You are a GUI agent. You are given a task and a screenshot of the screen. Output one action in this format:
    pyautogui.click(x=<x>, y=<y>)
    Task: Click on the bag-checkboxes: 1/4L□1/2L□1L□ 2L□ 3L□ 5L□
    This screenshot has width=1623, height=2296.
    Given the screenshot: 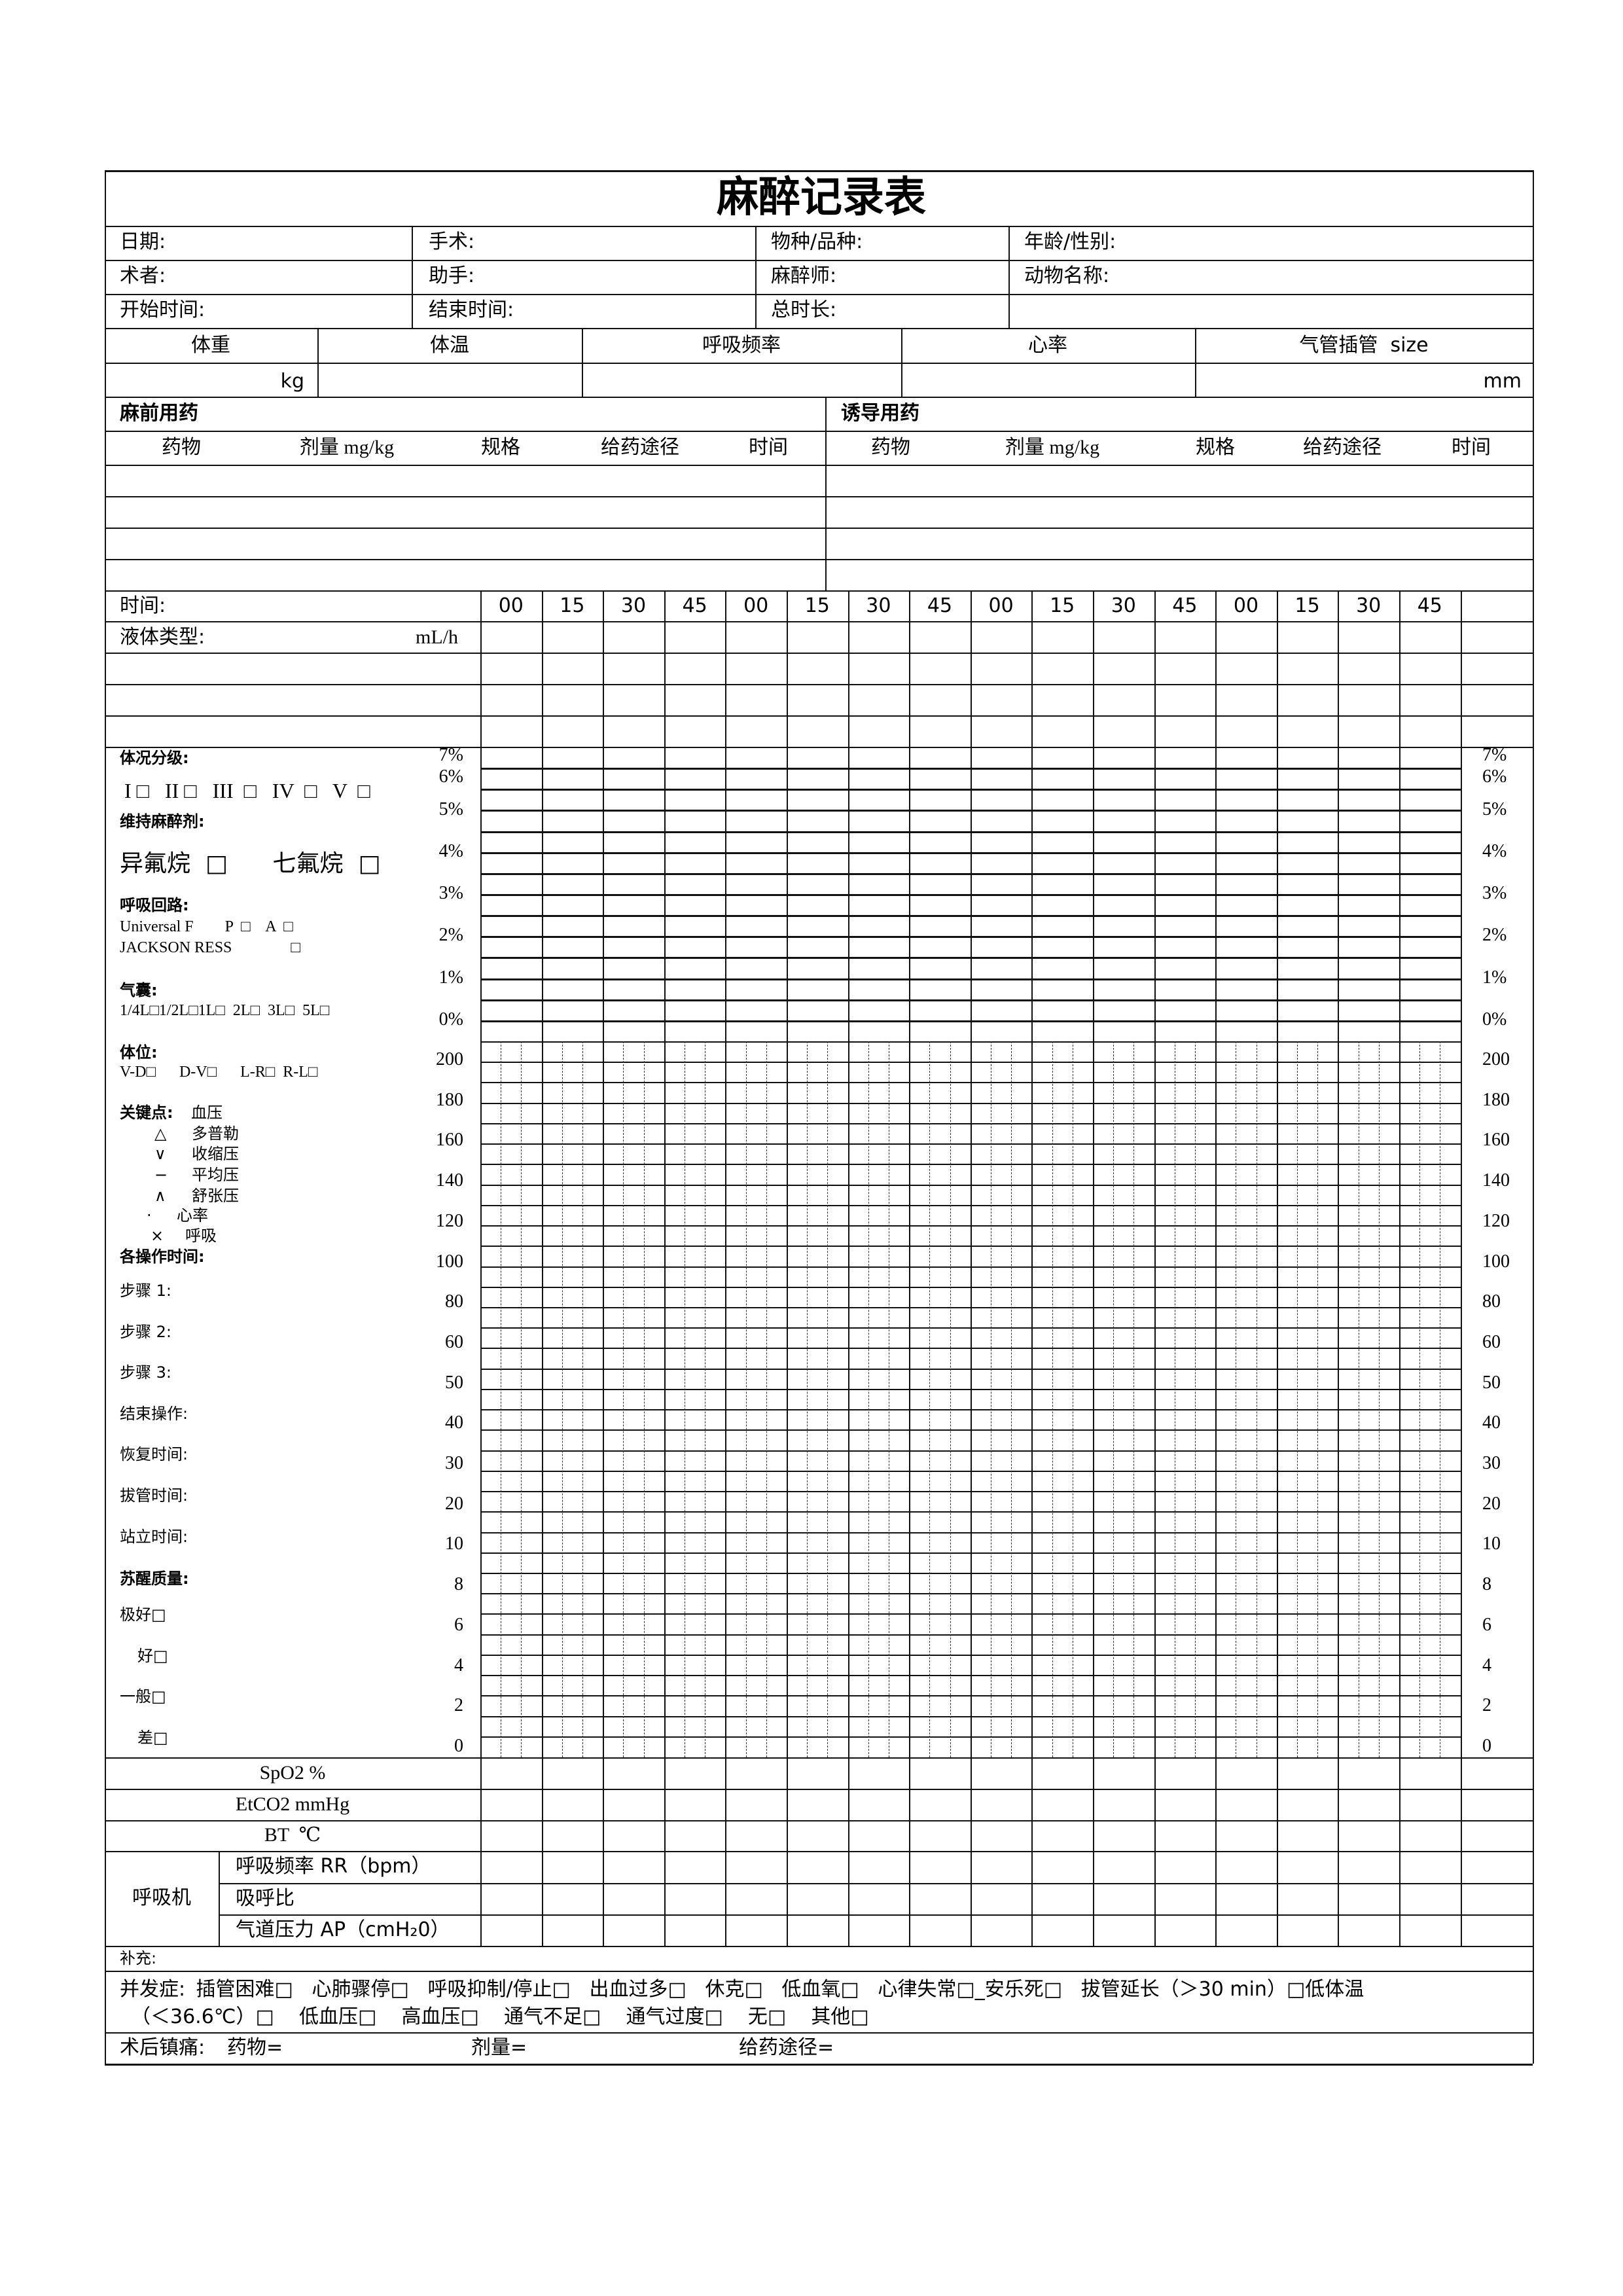 What is the action you would take?
    pyautogui.click(x=225, y=1010)
    